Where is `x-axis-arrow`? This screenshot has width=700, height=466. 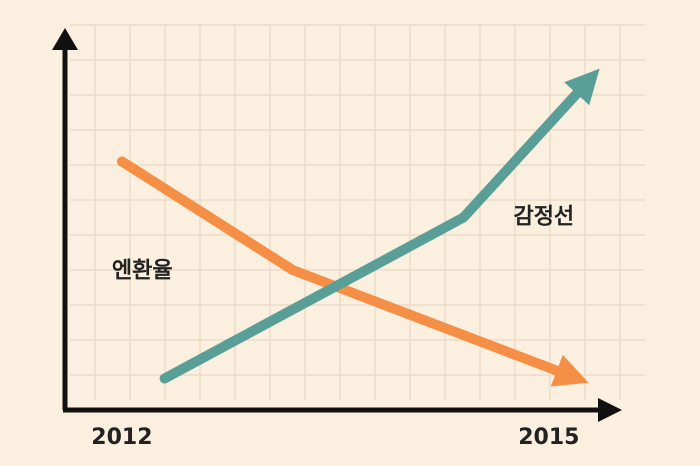
x-axis-arrow is located at coordinates (610, 410).